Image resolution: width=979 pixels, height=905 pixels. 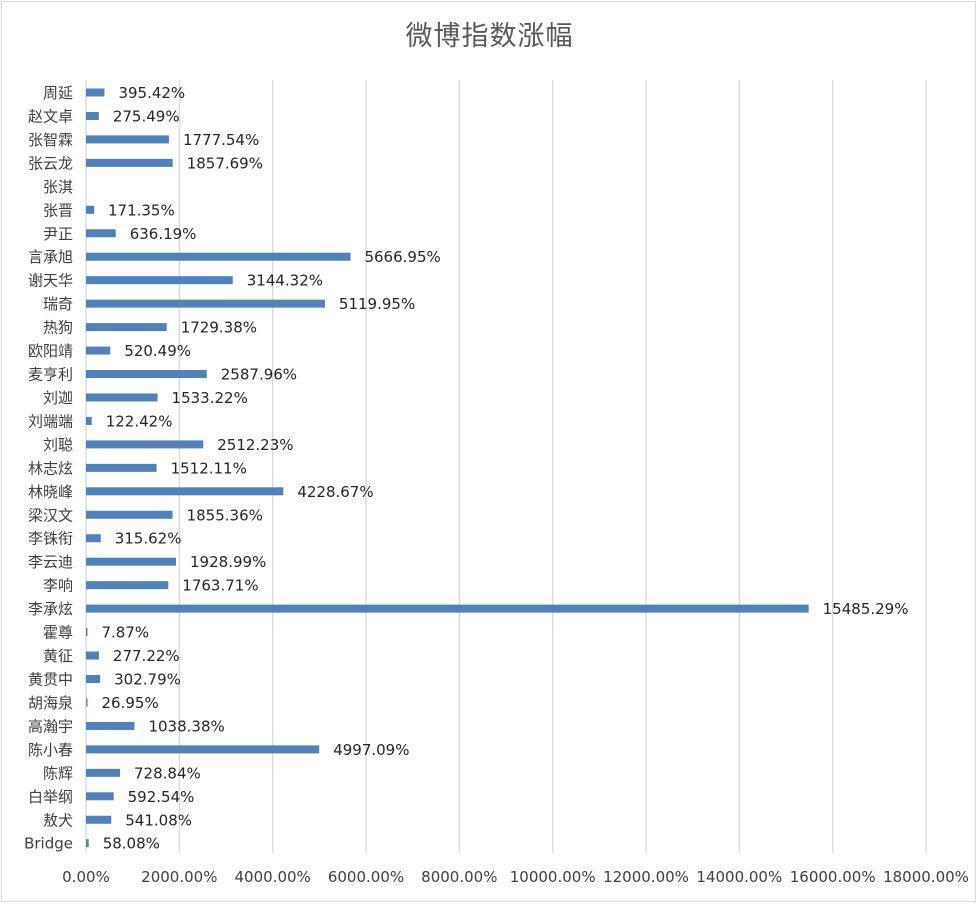 I want to click on x-tick-label-1: 2000.00%, so click(x=179, y=877).